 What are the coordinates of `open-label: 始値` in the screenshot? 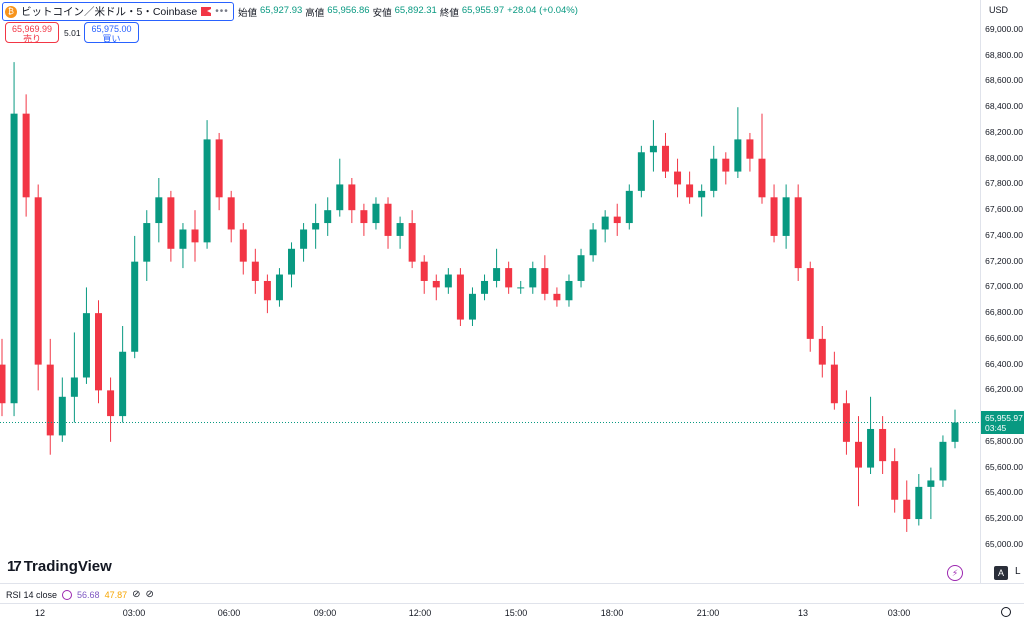 It's located at (248, 13).